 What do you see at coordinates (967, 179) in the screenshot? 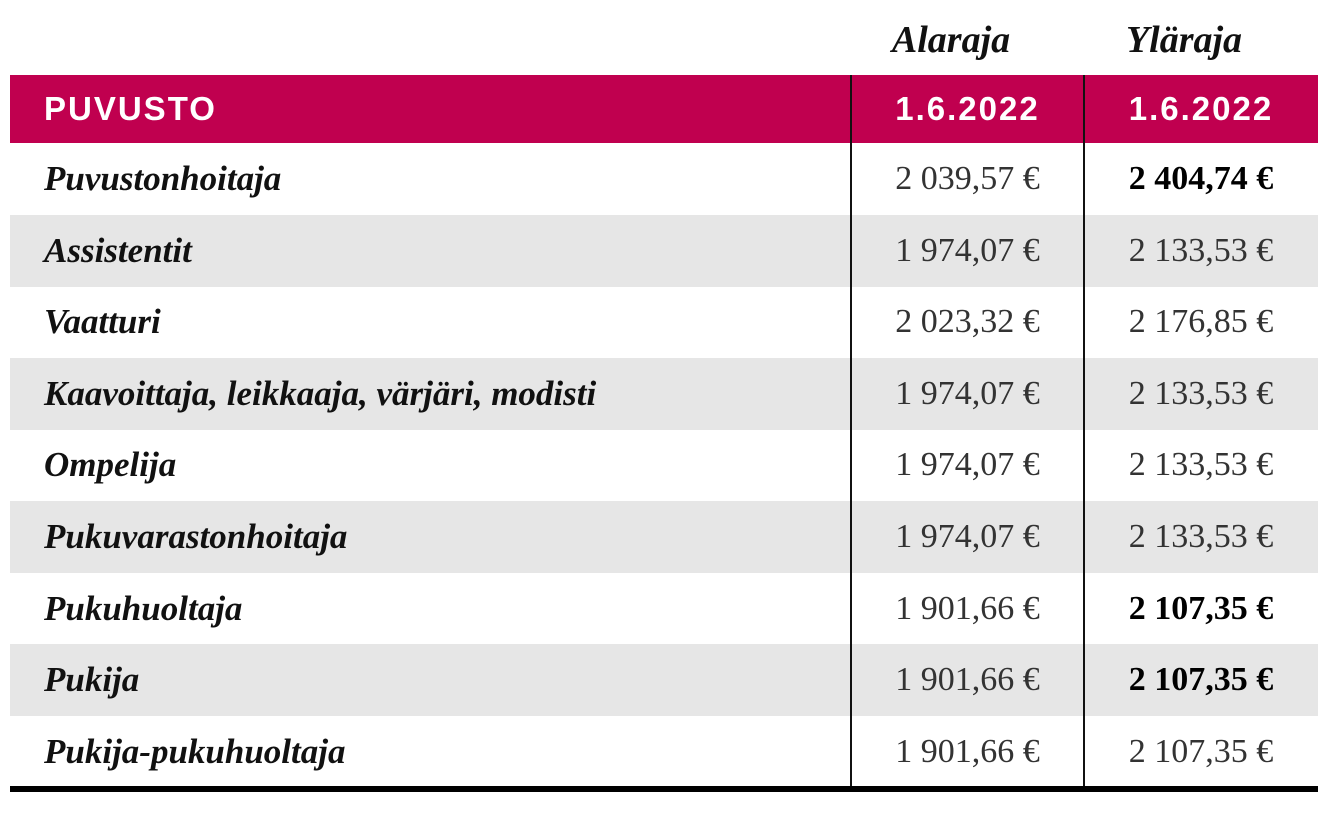
I see `salary-cell: 2 039,57 €` at bounding box center [967, 179].